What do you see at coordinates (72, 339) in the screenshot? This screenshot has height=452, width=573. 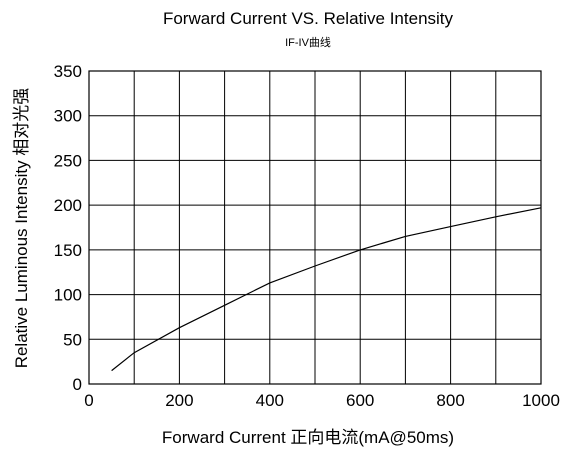 I see `y-tick-label: 50` at bounding box center [72, 339].